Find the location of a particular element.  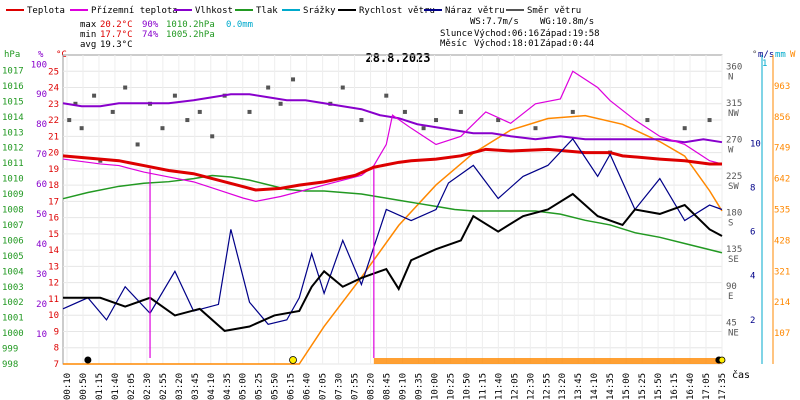

legend-label-srazky: Srážky is located at coordinates (319, 11).